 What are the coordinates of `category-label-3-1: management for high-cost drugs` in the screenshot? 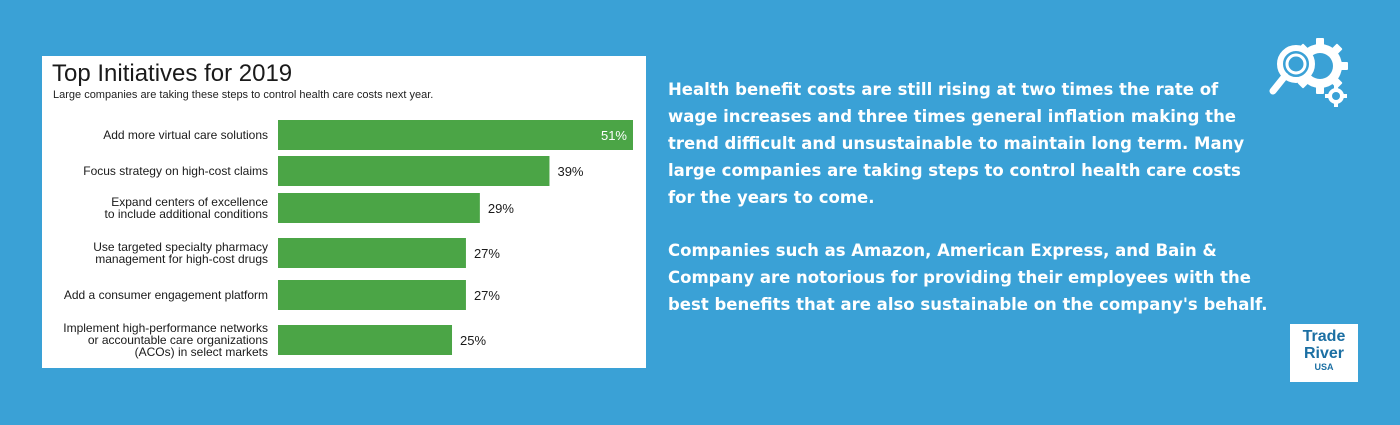 It's located at (181, 259).